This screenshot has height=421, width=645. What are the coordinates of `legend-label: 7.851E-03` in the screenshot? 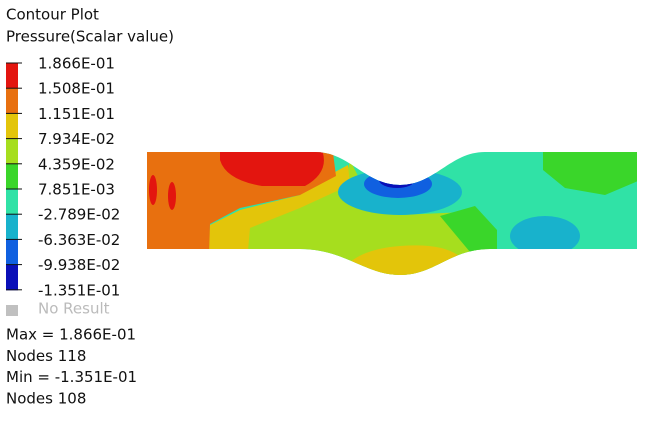 It's located at (76, 190).